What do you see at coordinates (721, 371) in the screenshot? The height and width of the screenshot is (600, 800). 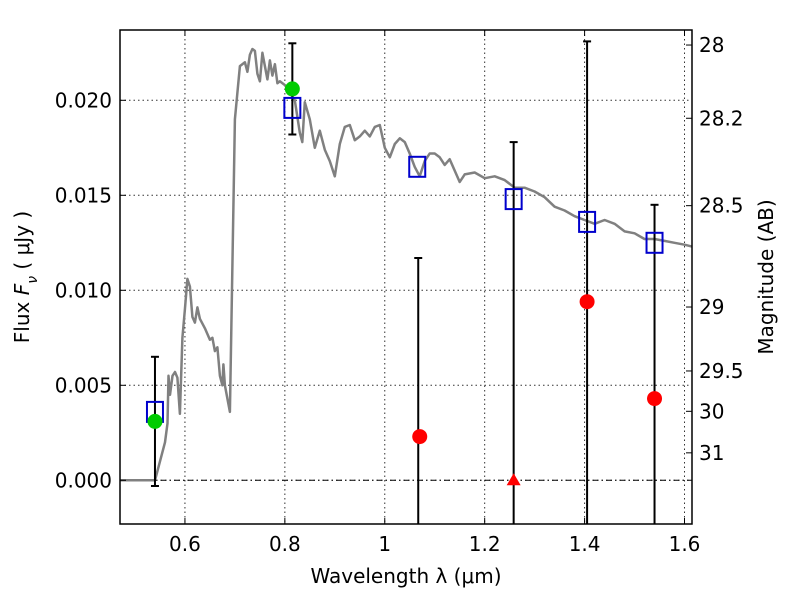 I see `right-tick-label: 29.5` at bounding box center [721, 371].